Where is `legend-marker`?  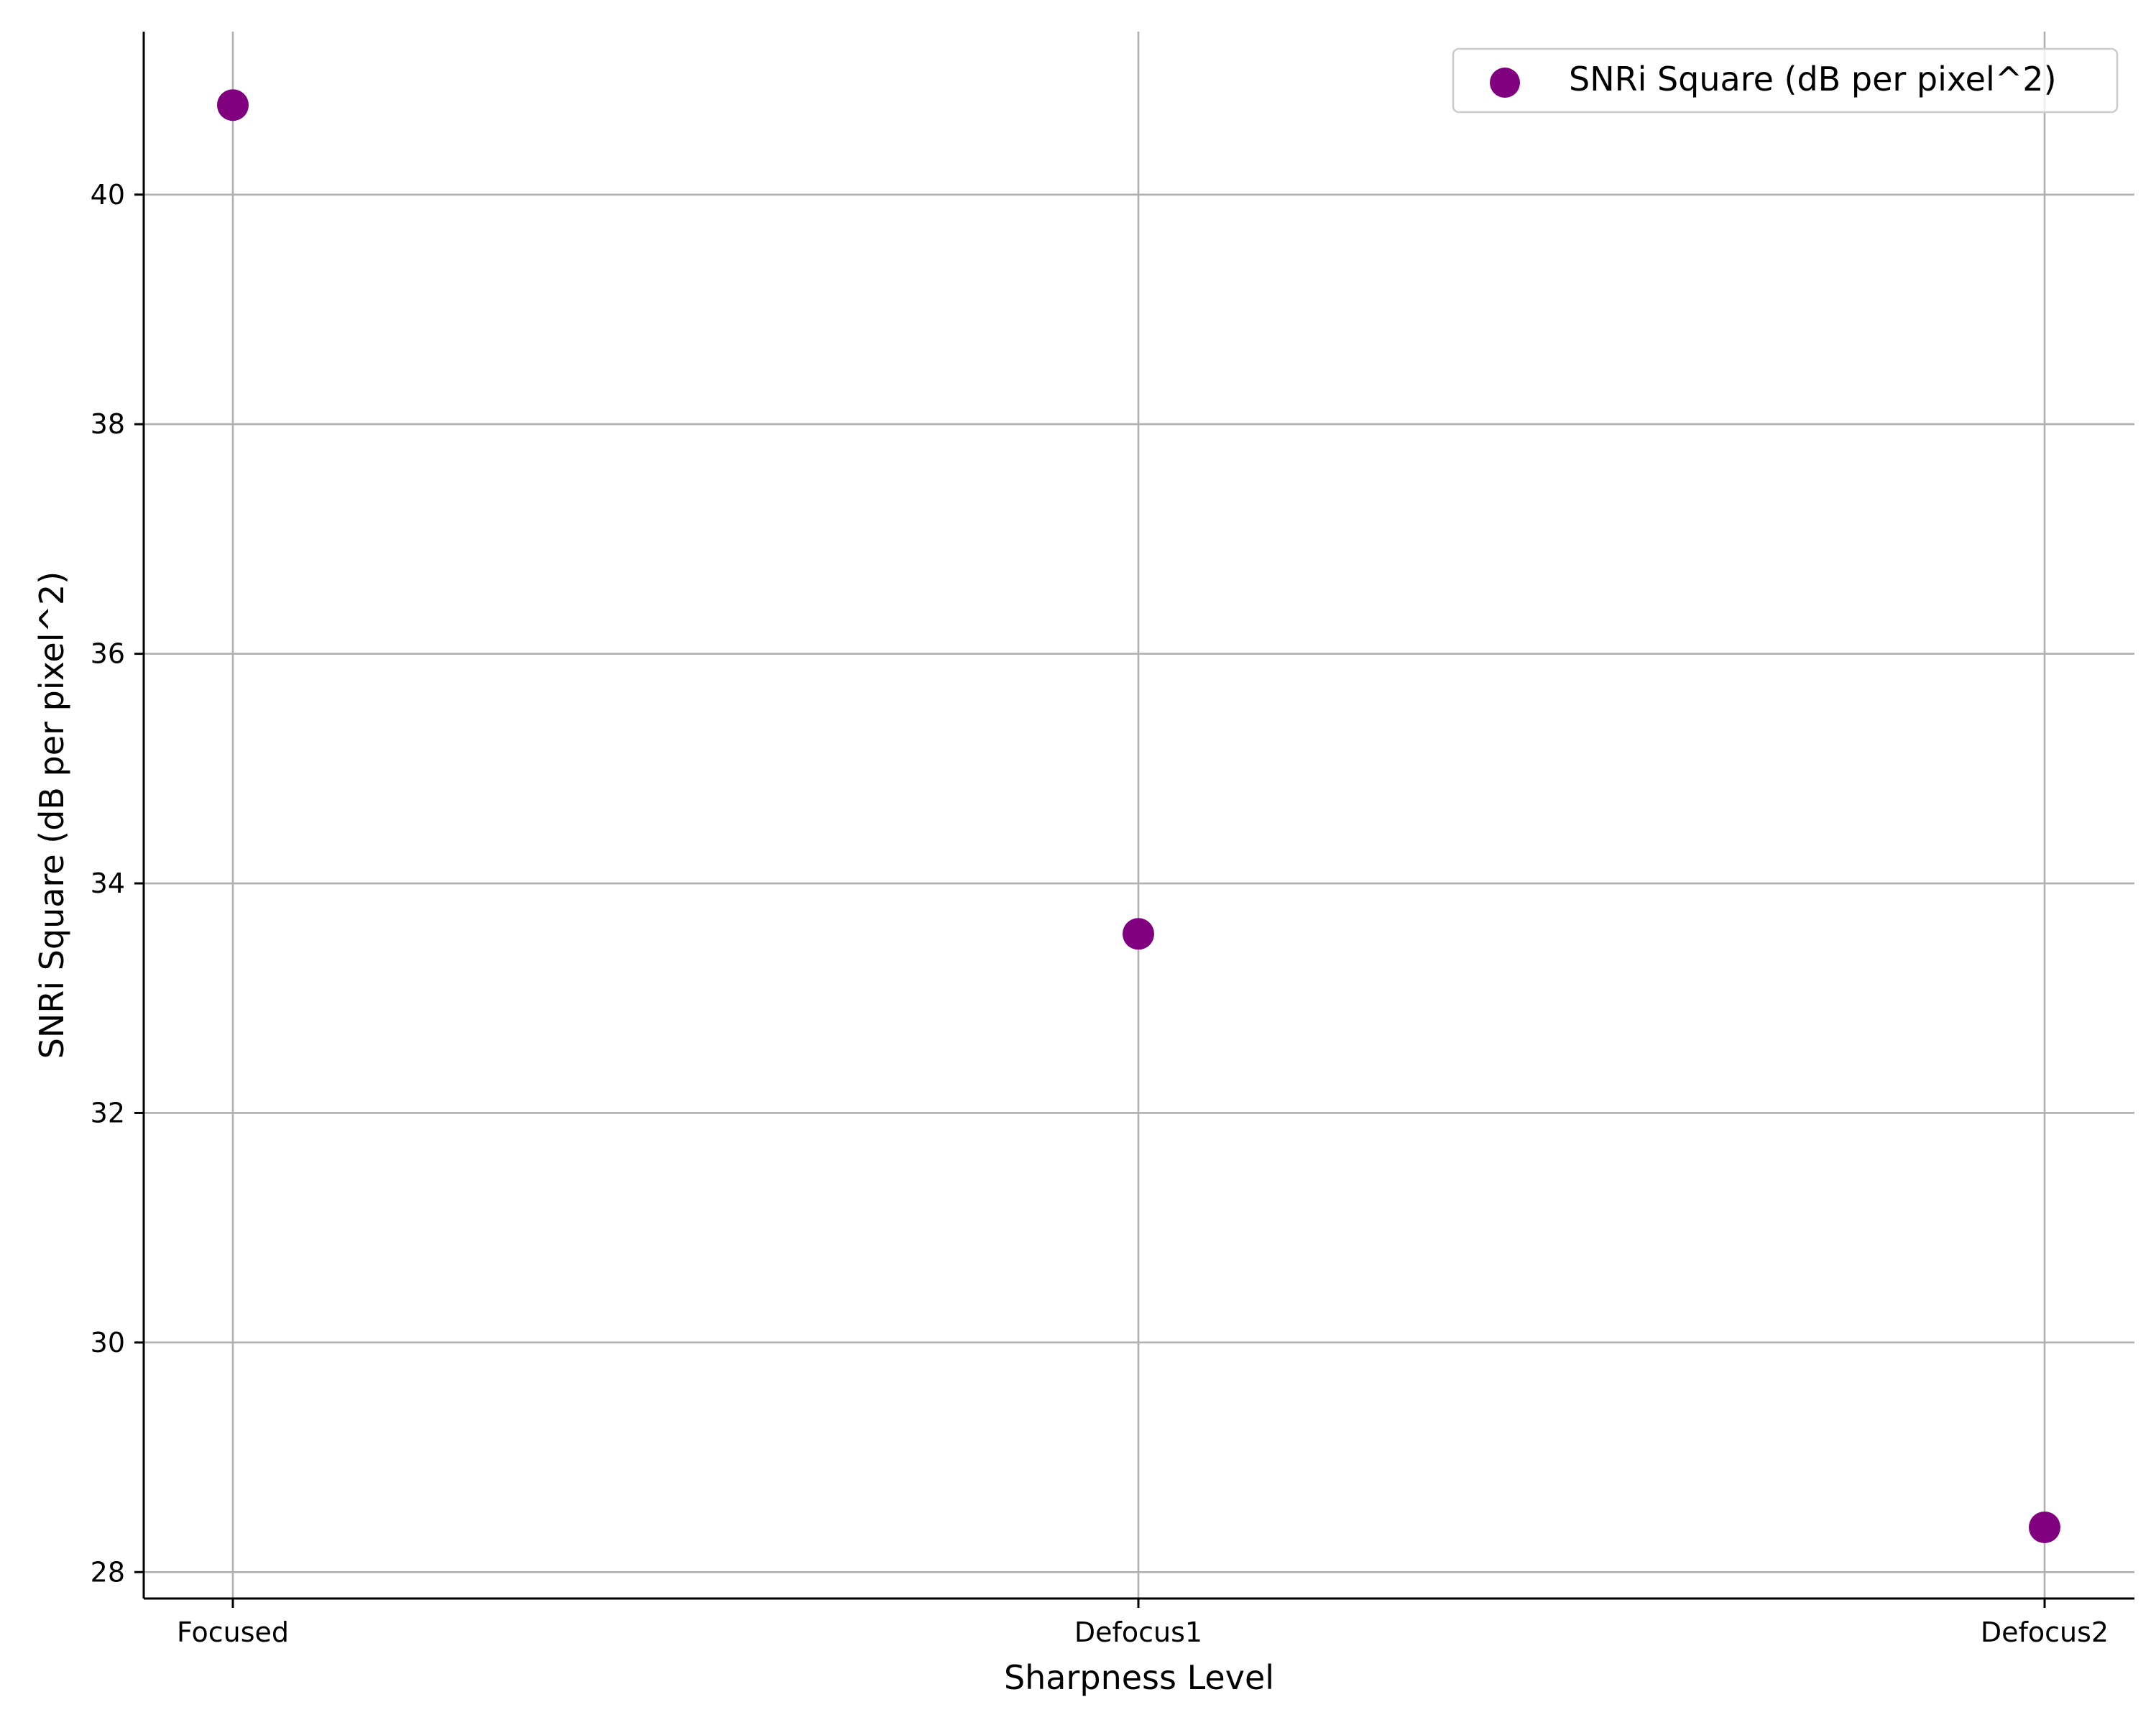
legend-marker is located at coordinates (1505, 83).